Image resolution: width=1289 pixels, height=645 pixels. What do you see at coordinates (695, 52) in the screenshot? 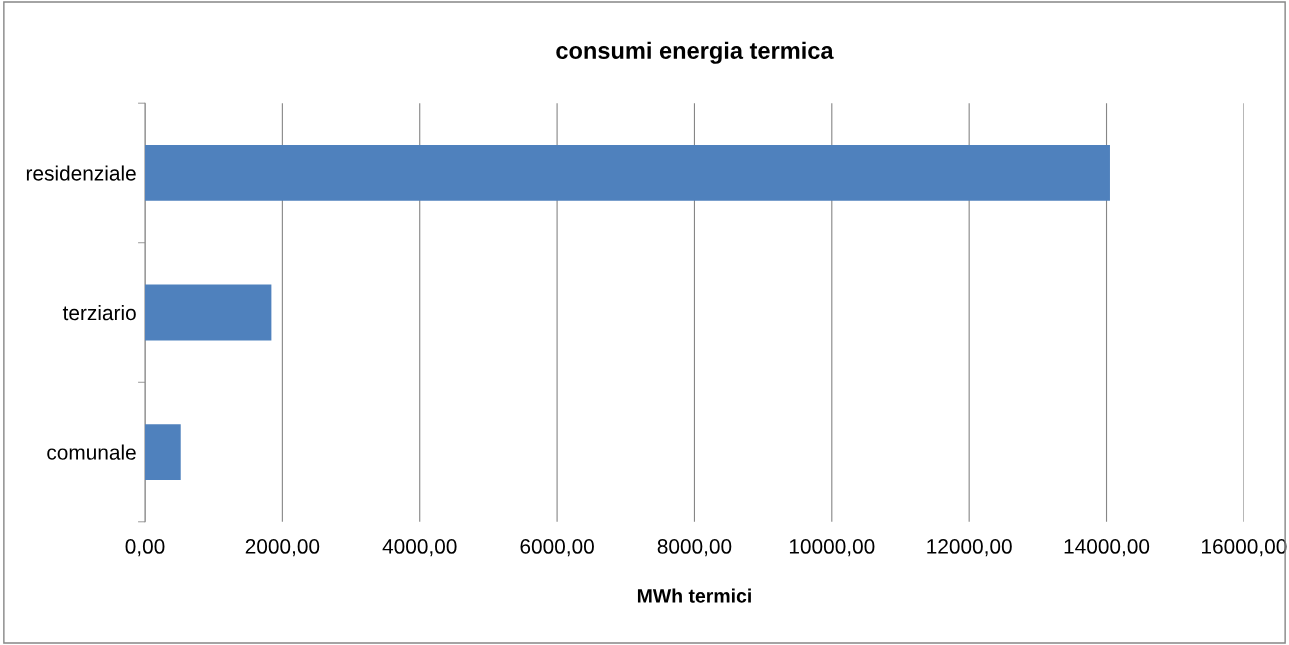
I see `chart-title: consumi energia termica` at bounding box center [695, 52].